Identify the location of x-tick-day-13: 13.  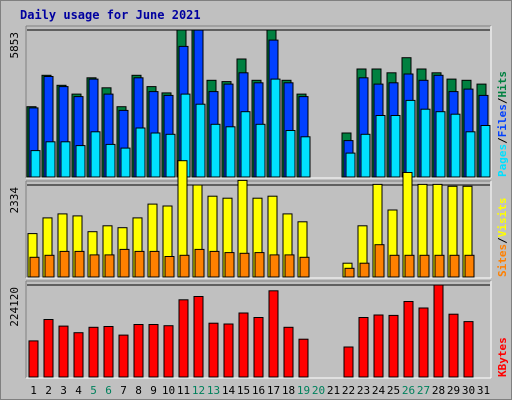
(213, 390).